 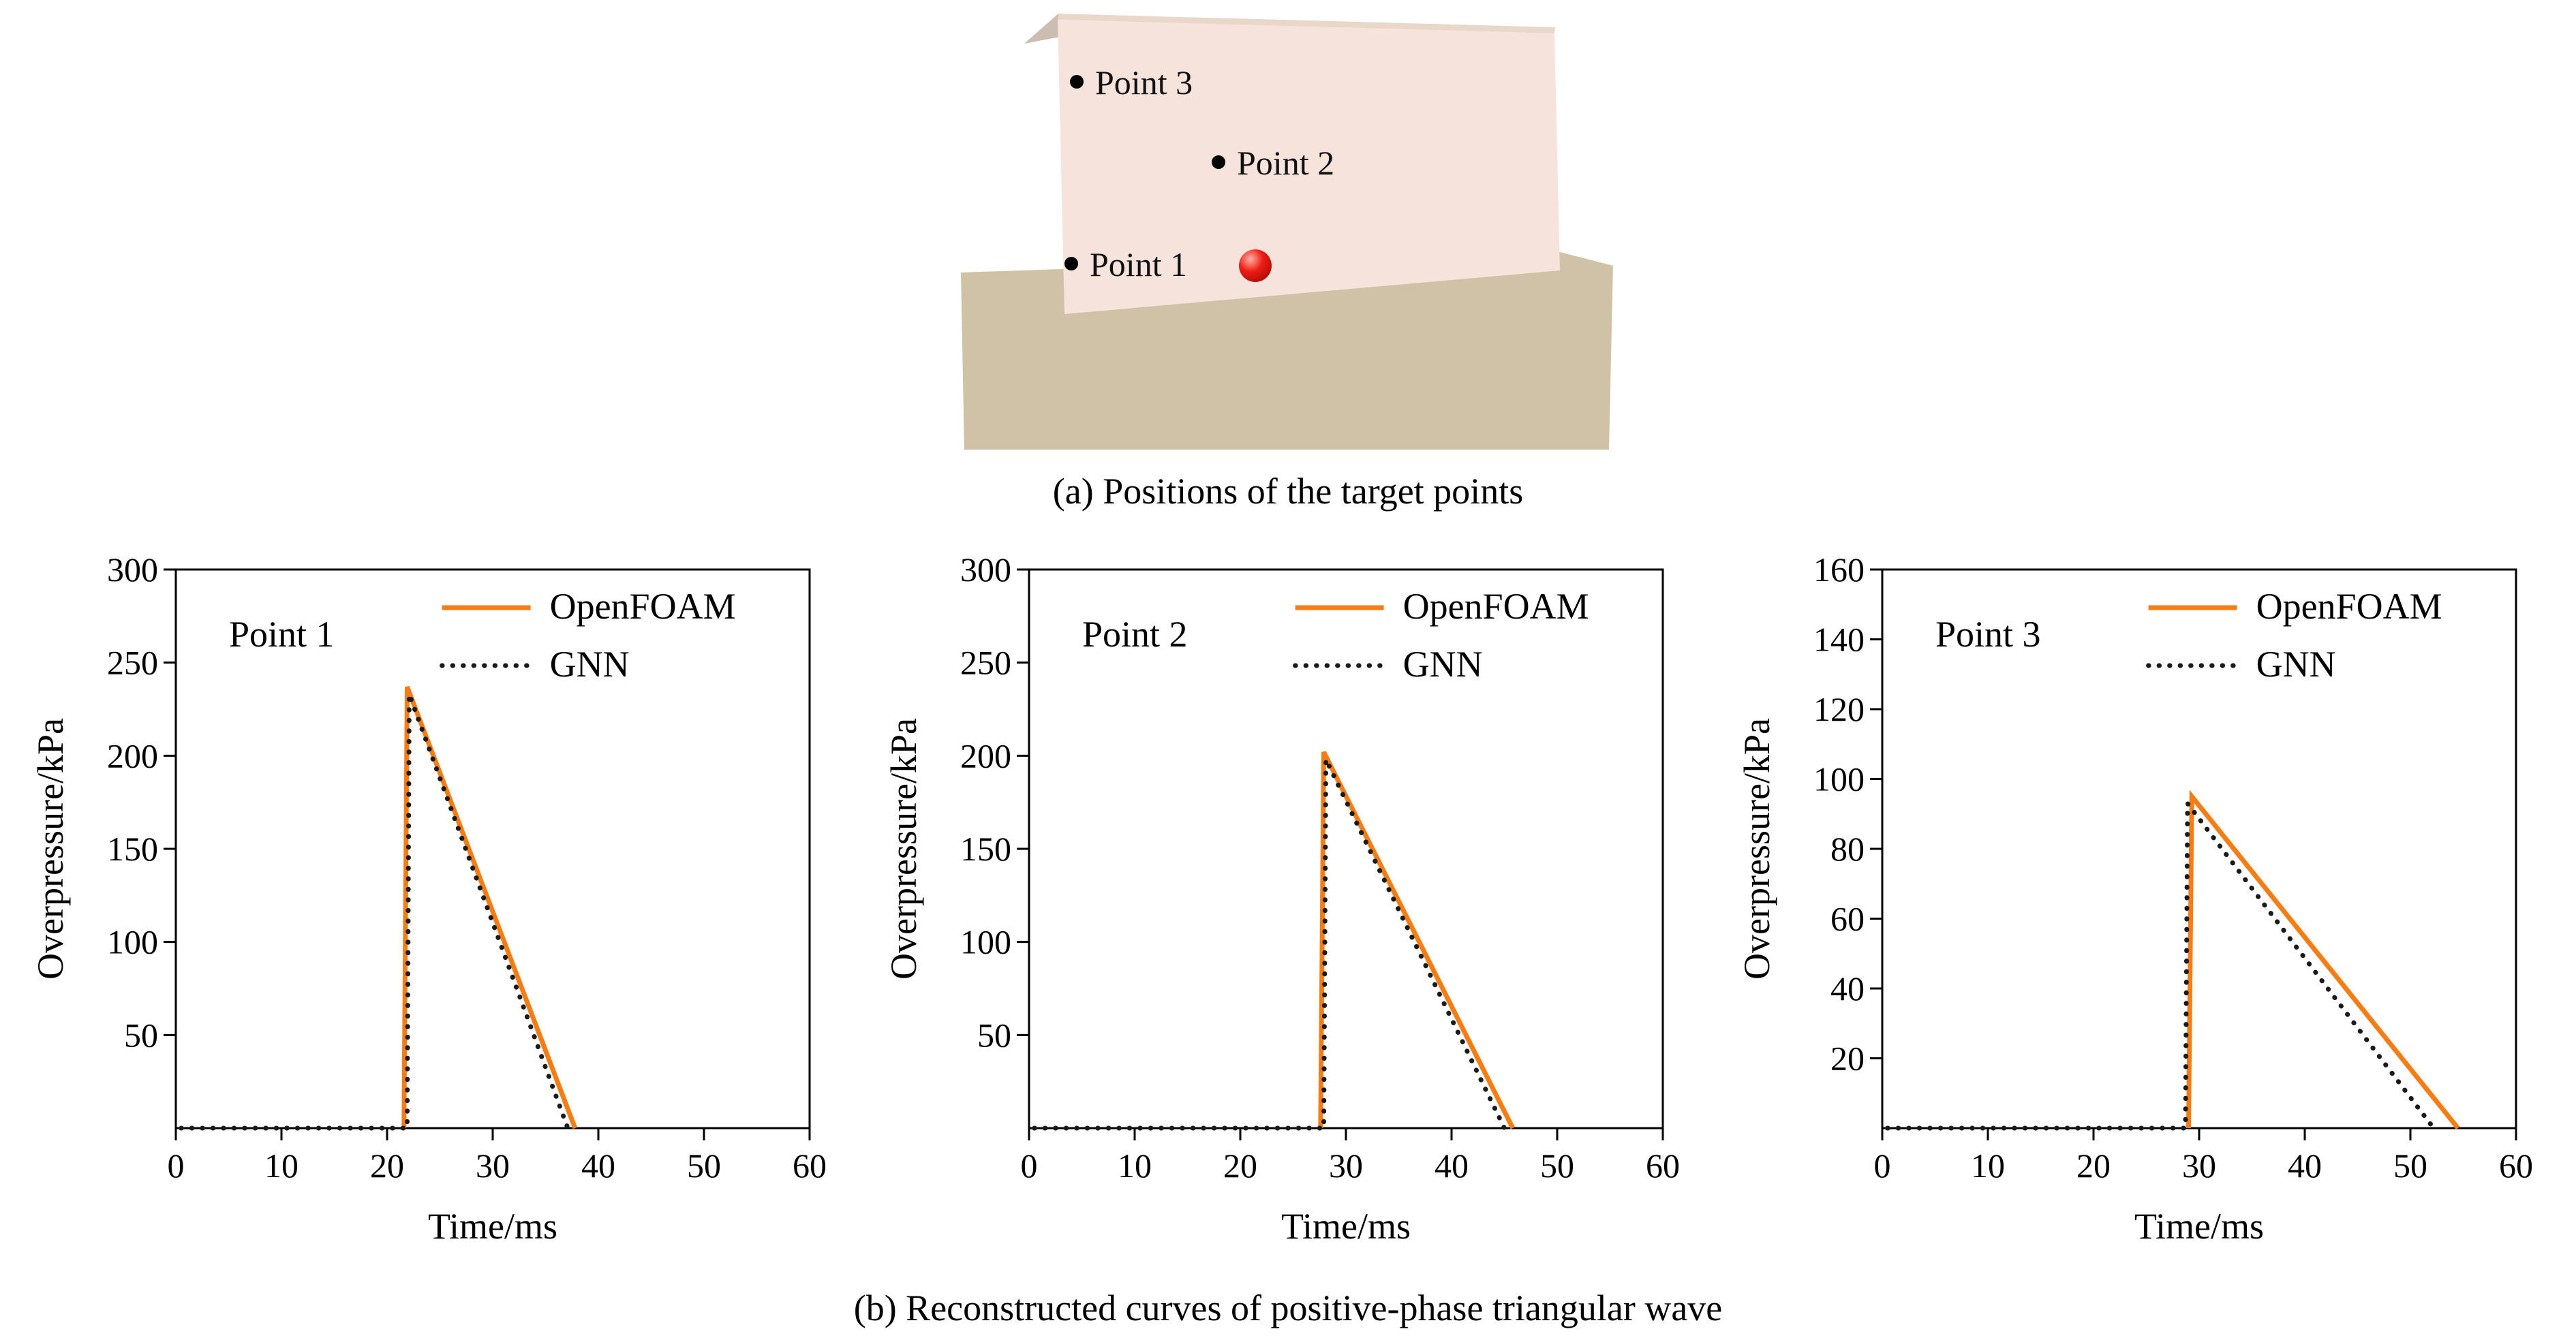 What do you see at coordinates (1285, 163) in the screenshot?
I see `point2-label: Point 2` at bounding box center [1285, 163].